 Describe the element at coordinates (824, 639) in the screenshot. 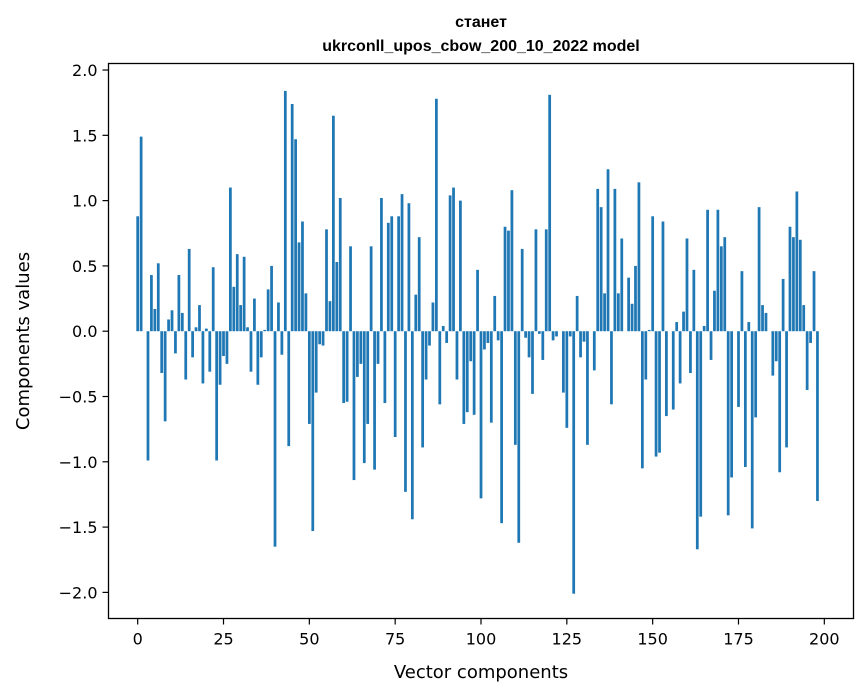

I see `x-tick-label: 200` at that location.